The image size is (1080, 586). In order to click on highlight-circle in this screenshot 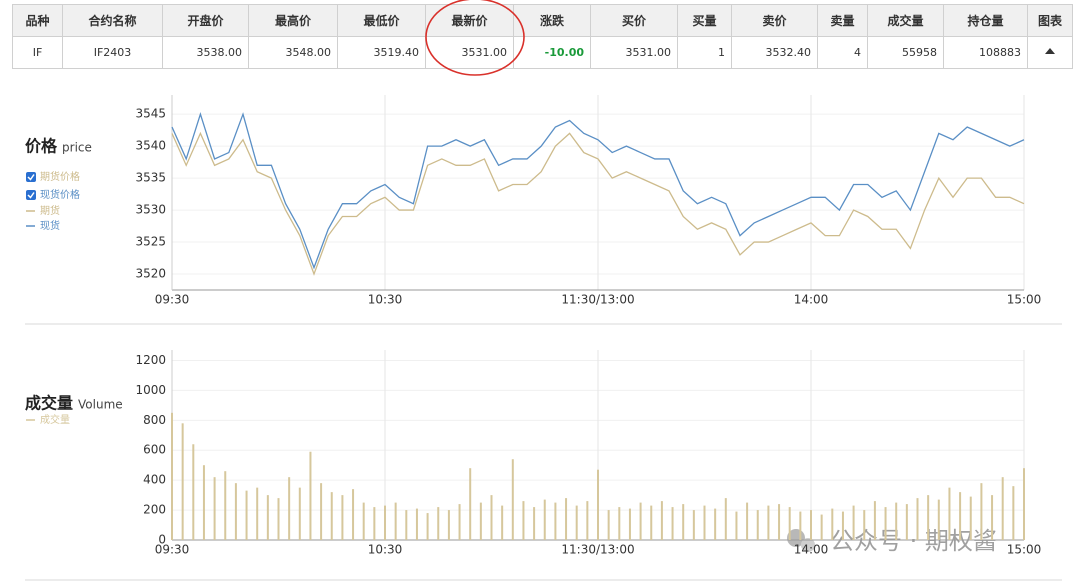, I will do `click(475, 38)`.